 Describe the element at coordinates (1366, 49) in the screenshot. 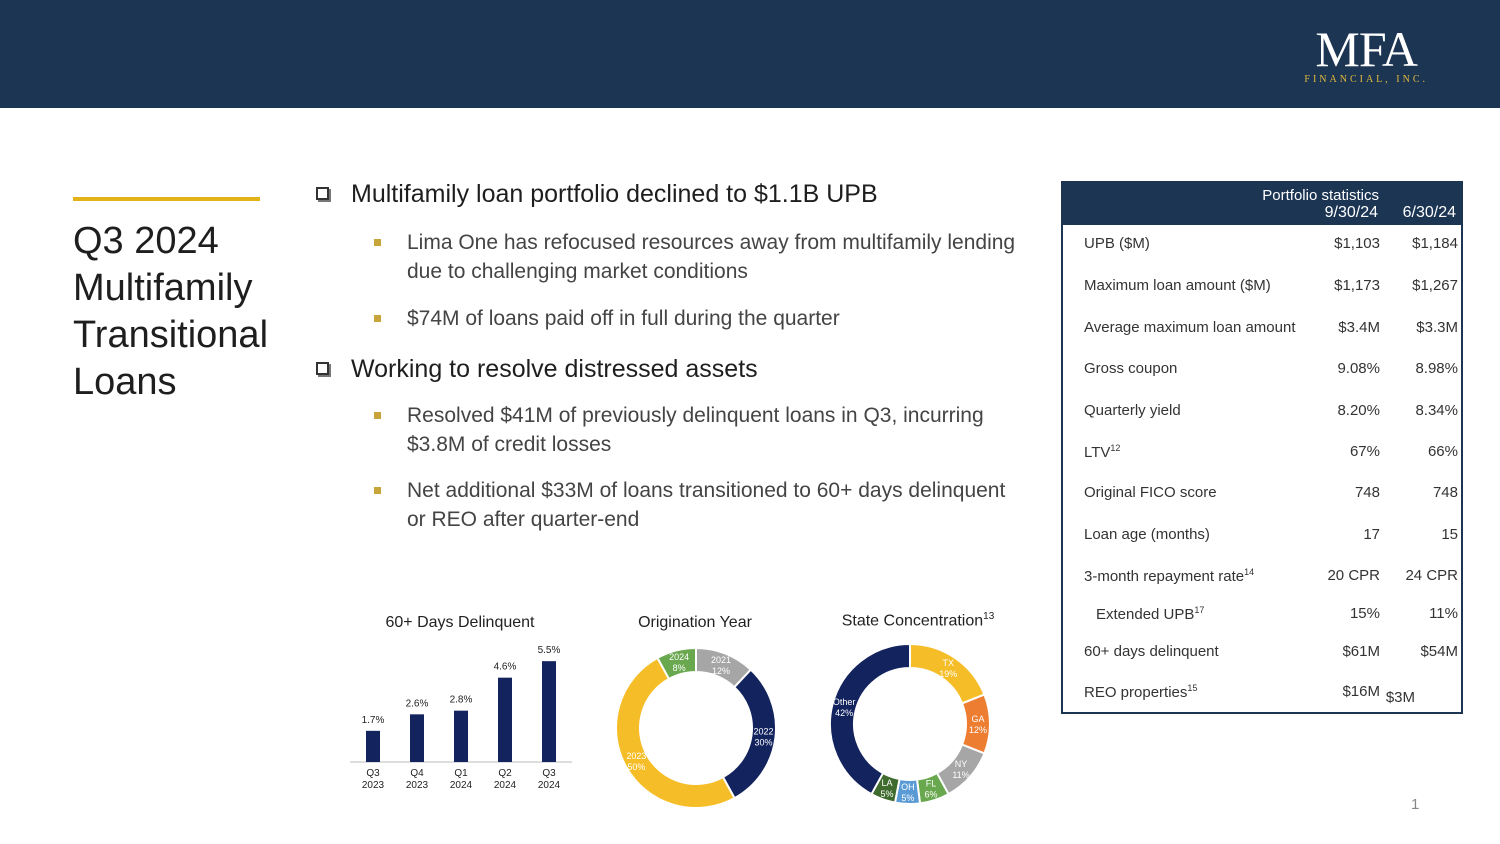

I see `logo-text: MFA` at that location.